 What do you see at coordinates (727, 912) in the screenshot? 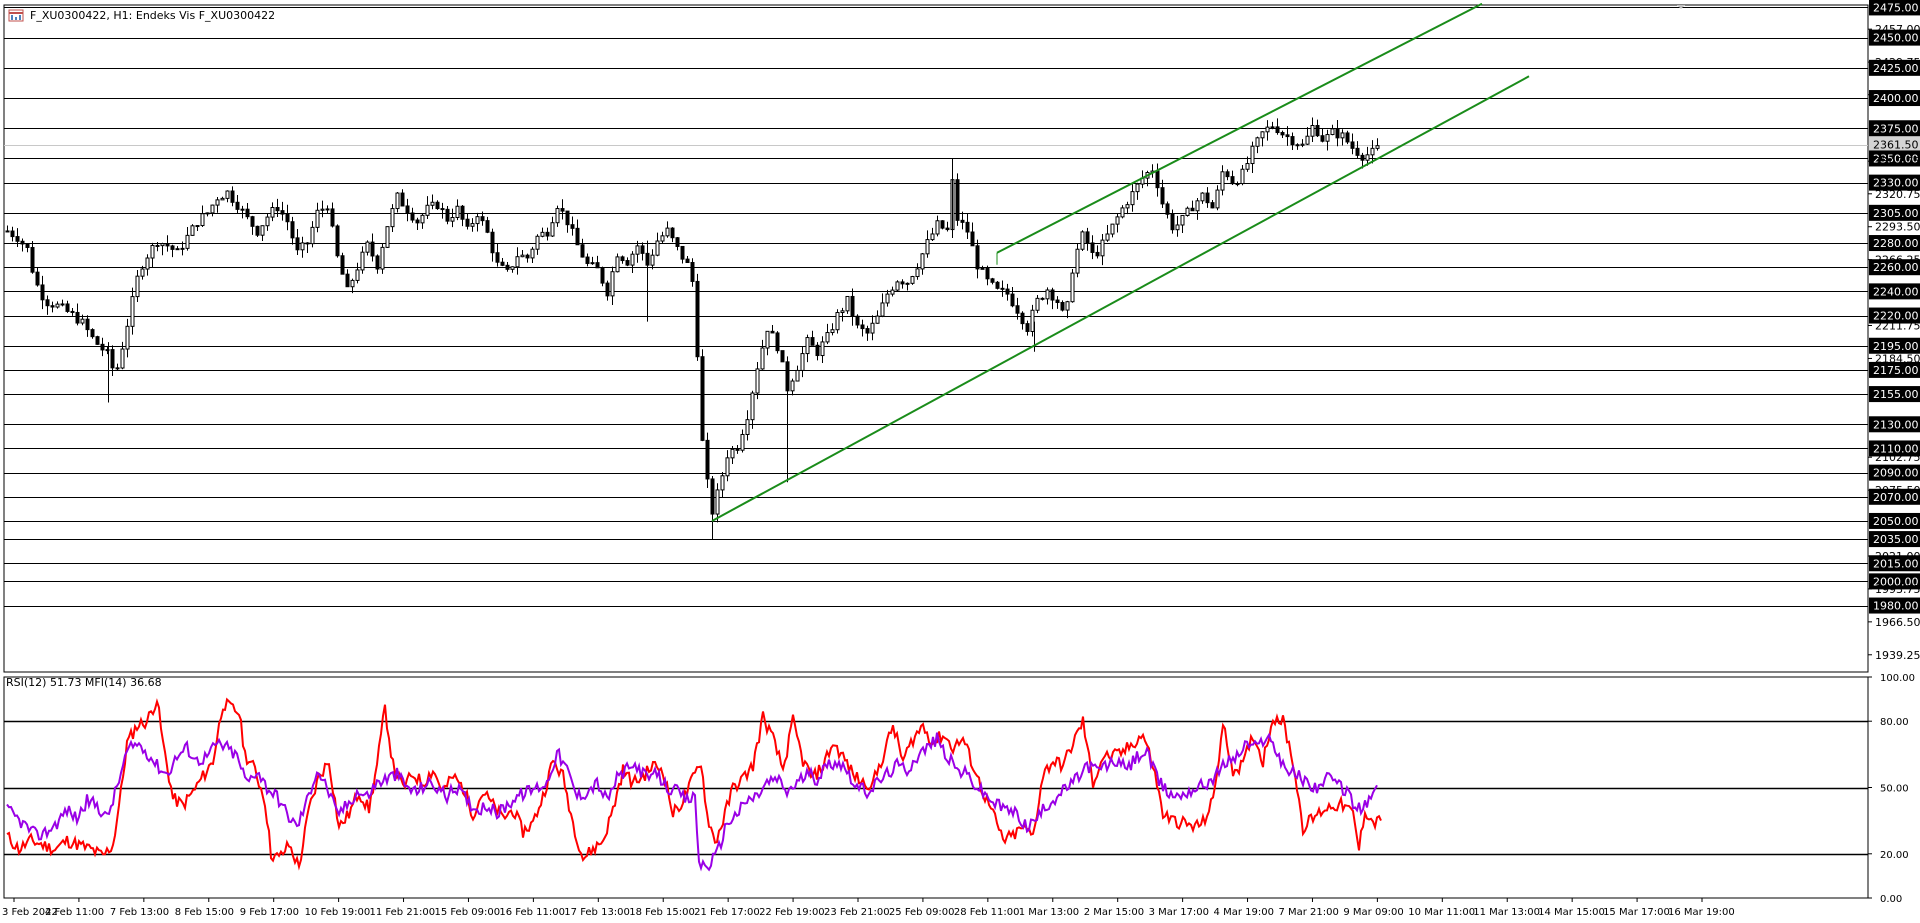
I see `time-tick-label: 21 Feb 17:00` at bounding box center [727, 912].